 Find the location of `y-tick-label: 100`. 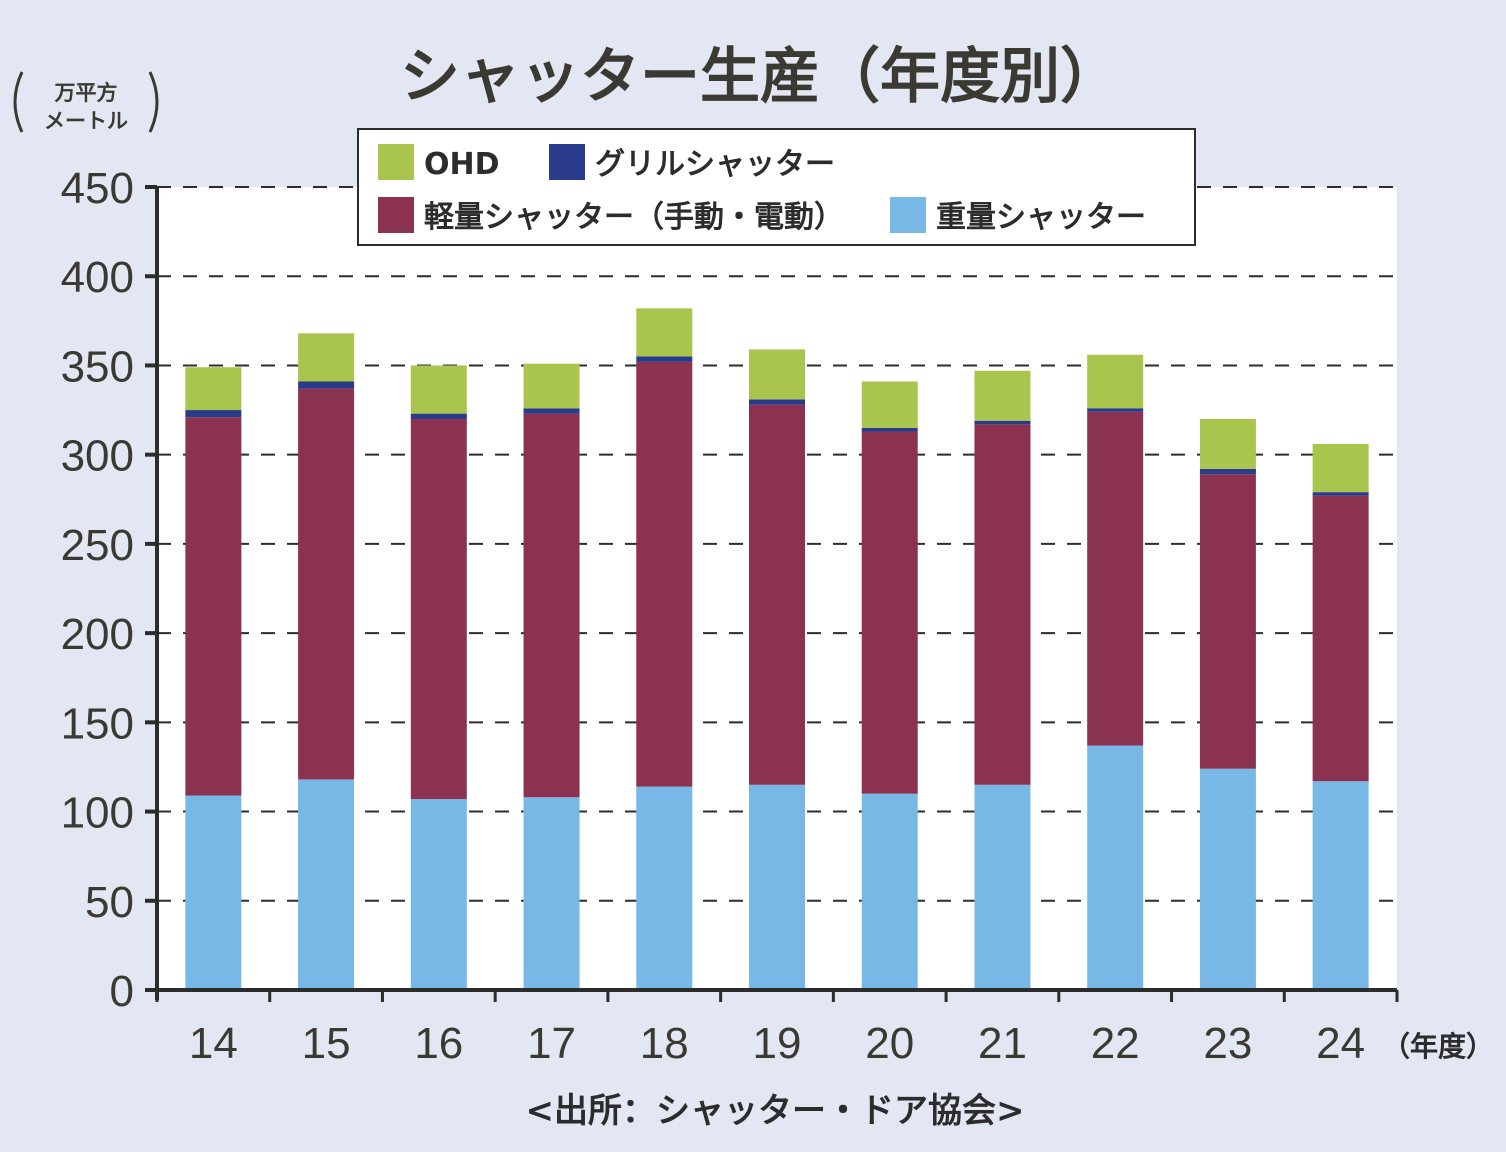

y-tick-label: 100 is located at coordinates (97, 813).